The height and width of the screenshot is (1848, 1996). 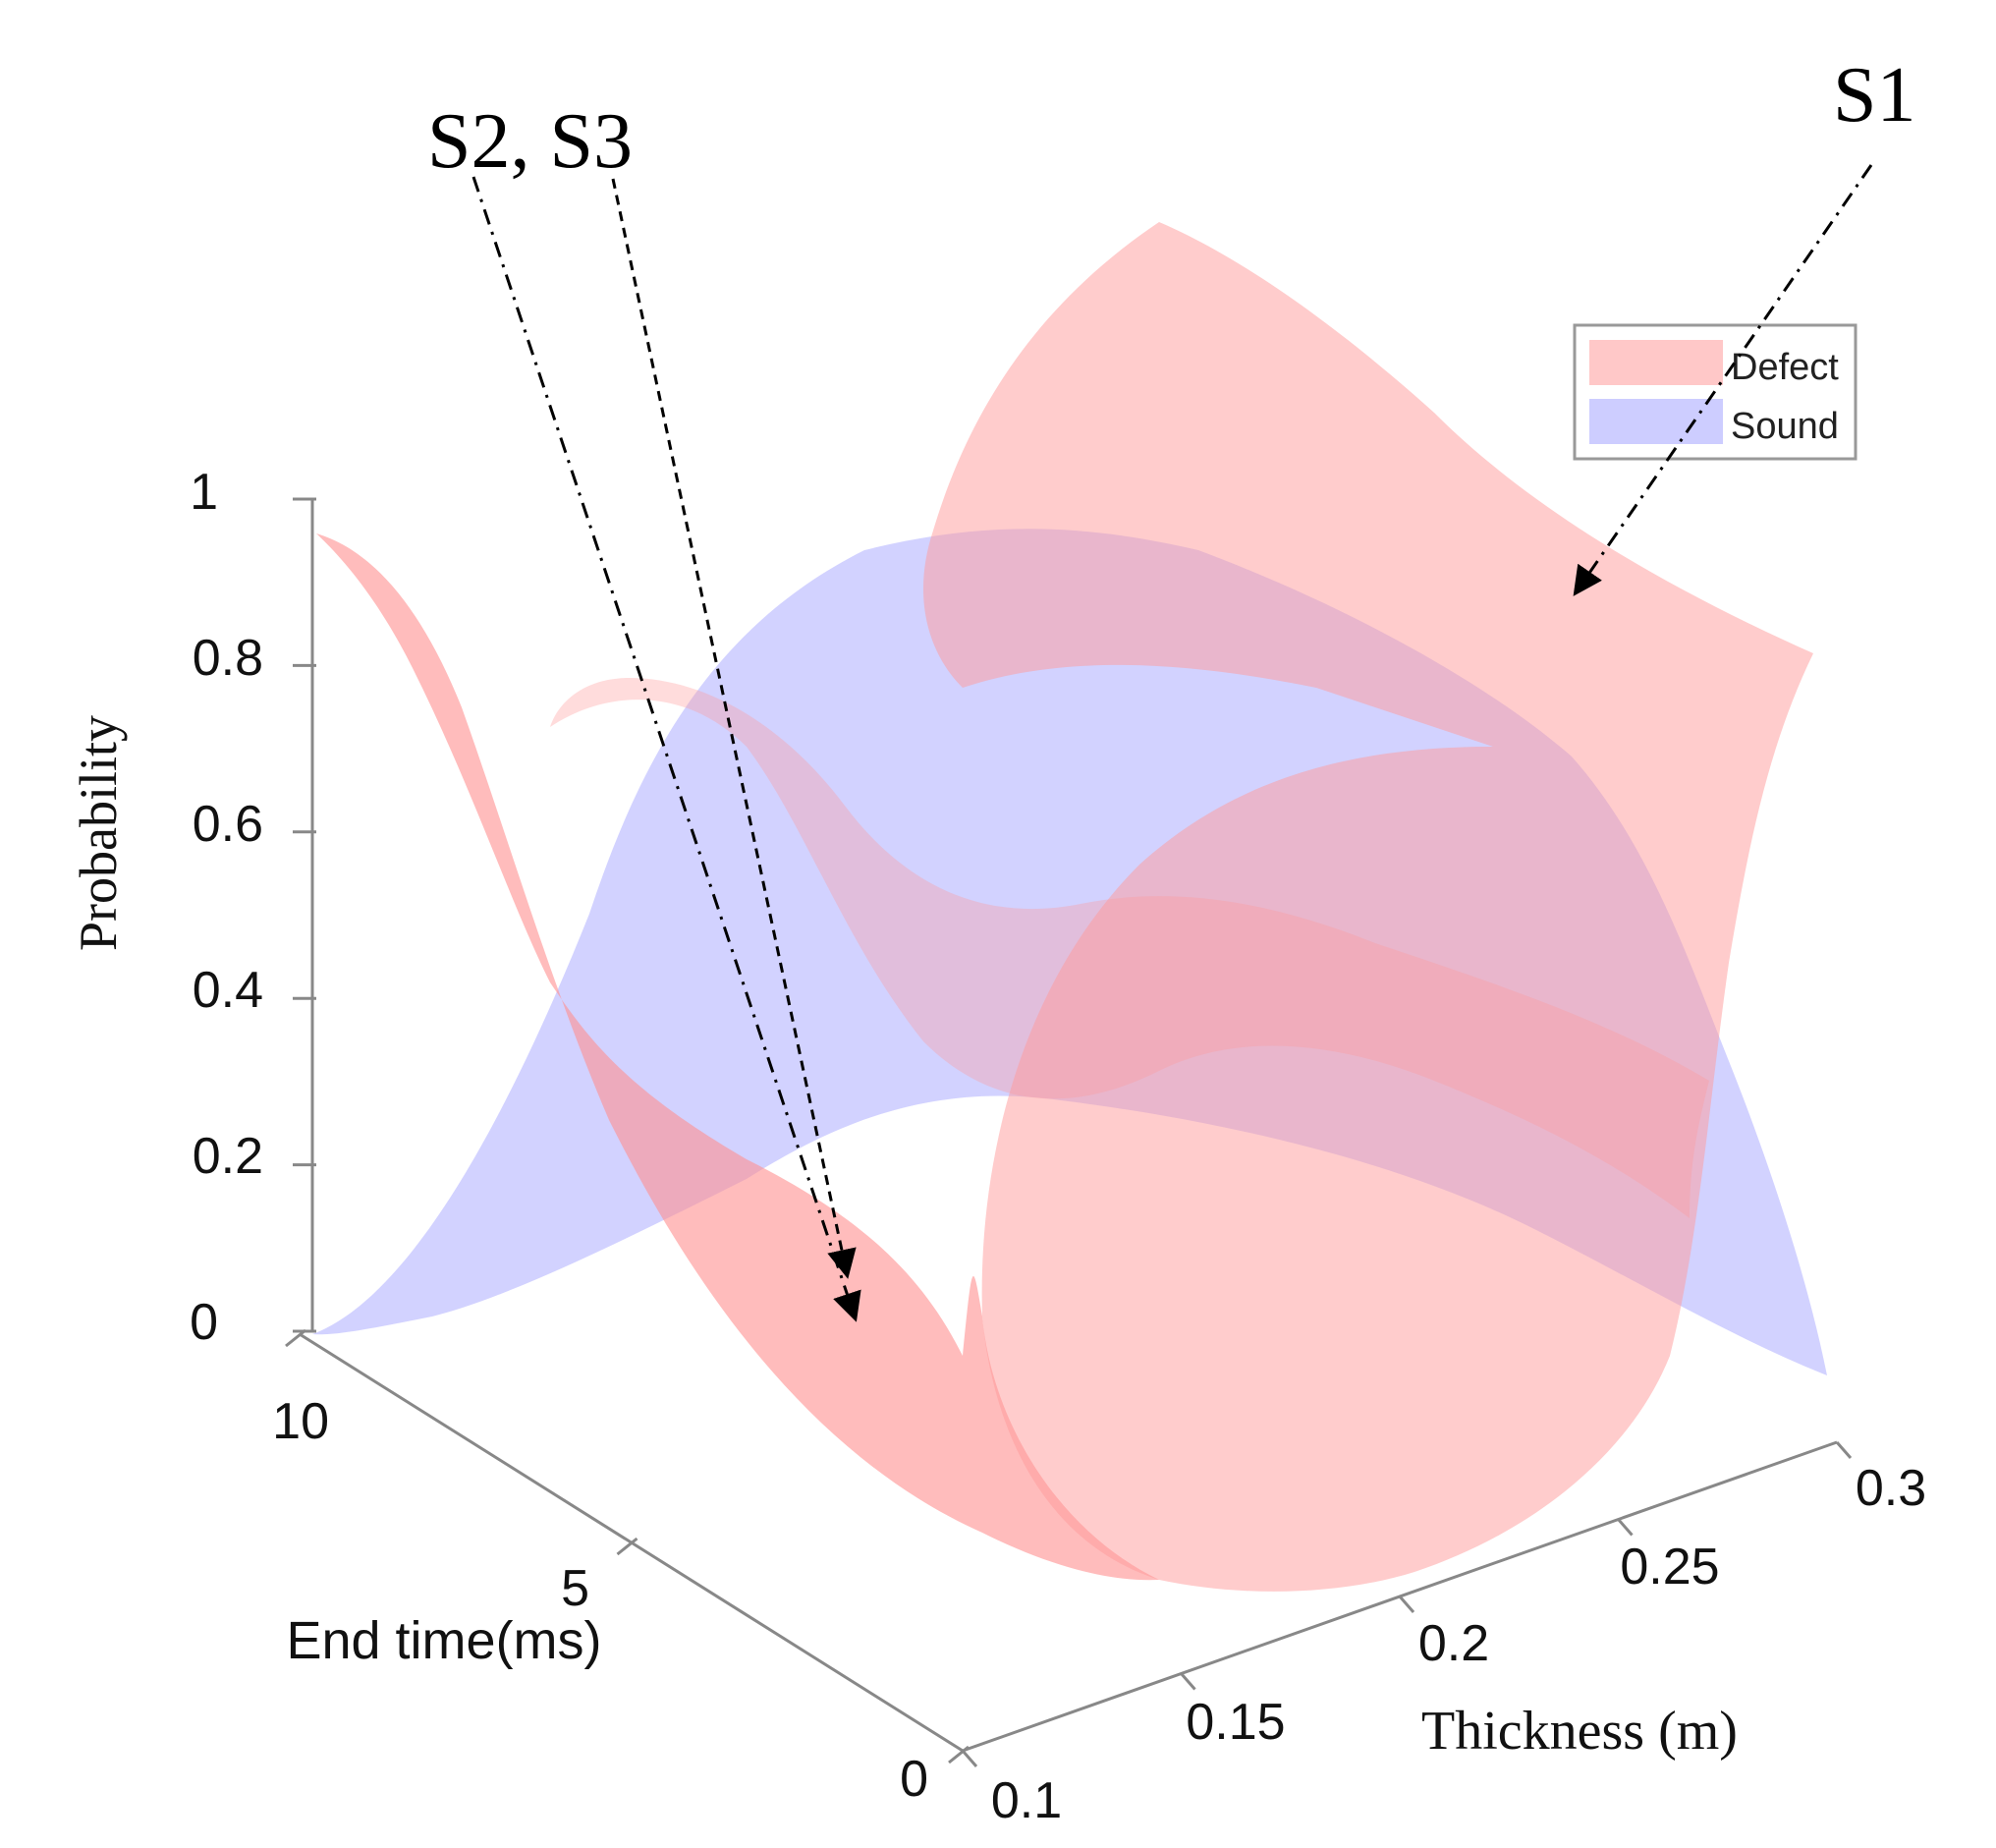 I want to click on x-tick-labels: 0.1 0.15 0.2 0.25 0.3, so click(x=1458, y=1644).